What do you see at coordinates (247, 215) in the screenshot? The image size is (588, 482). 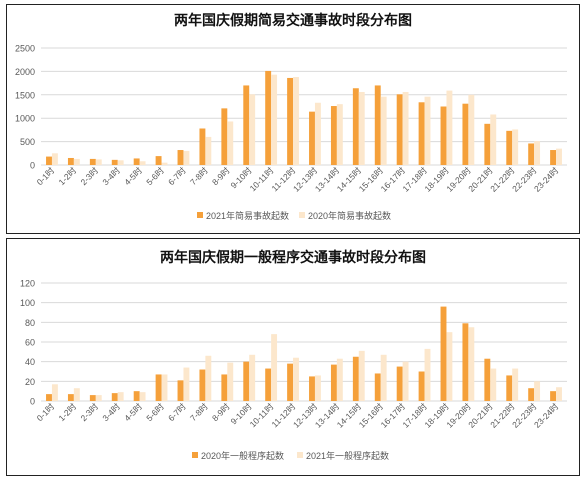 I see `chart0-legend-label: 2021年简易事故起数` at bounding box center [247, 215].